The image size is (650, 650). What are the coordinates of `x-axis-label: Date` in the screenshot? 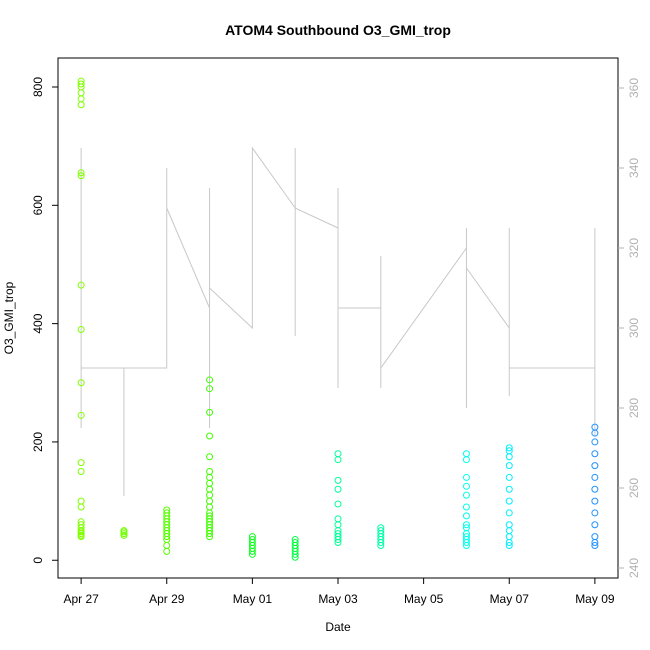 It's located at (338, 627).